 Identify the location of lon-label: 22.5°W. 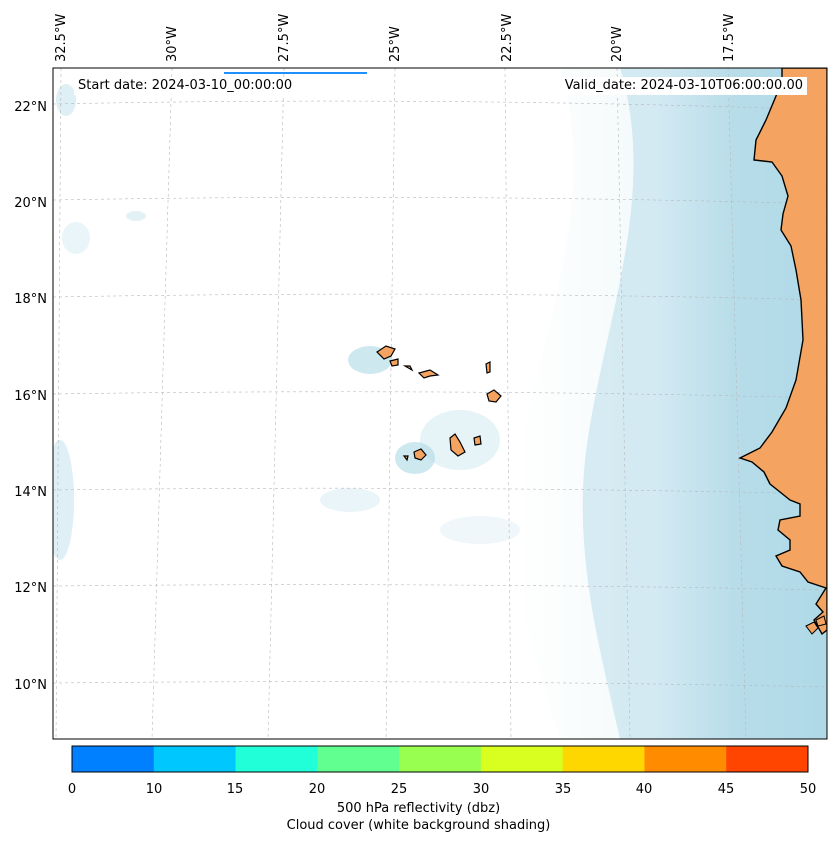
(507, 38).